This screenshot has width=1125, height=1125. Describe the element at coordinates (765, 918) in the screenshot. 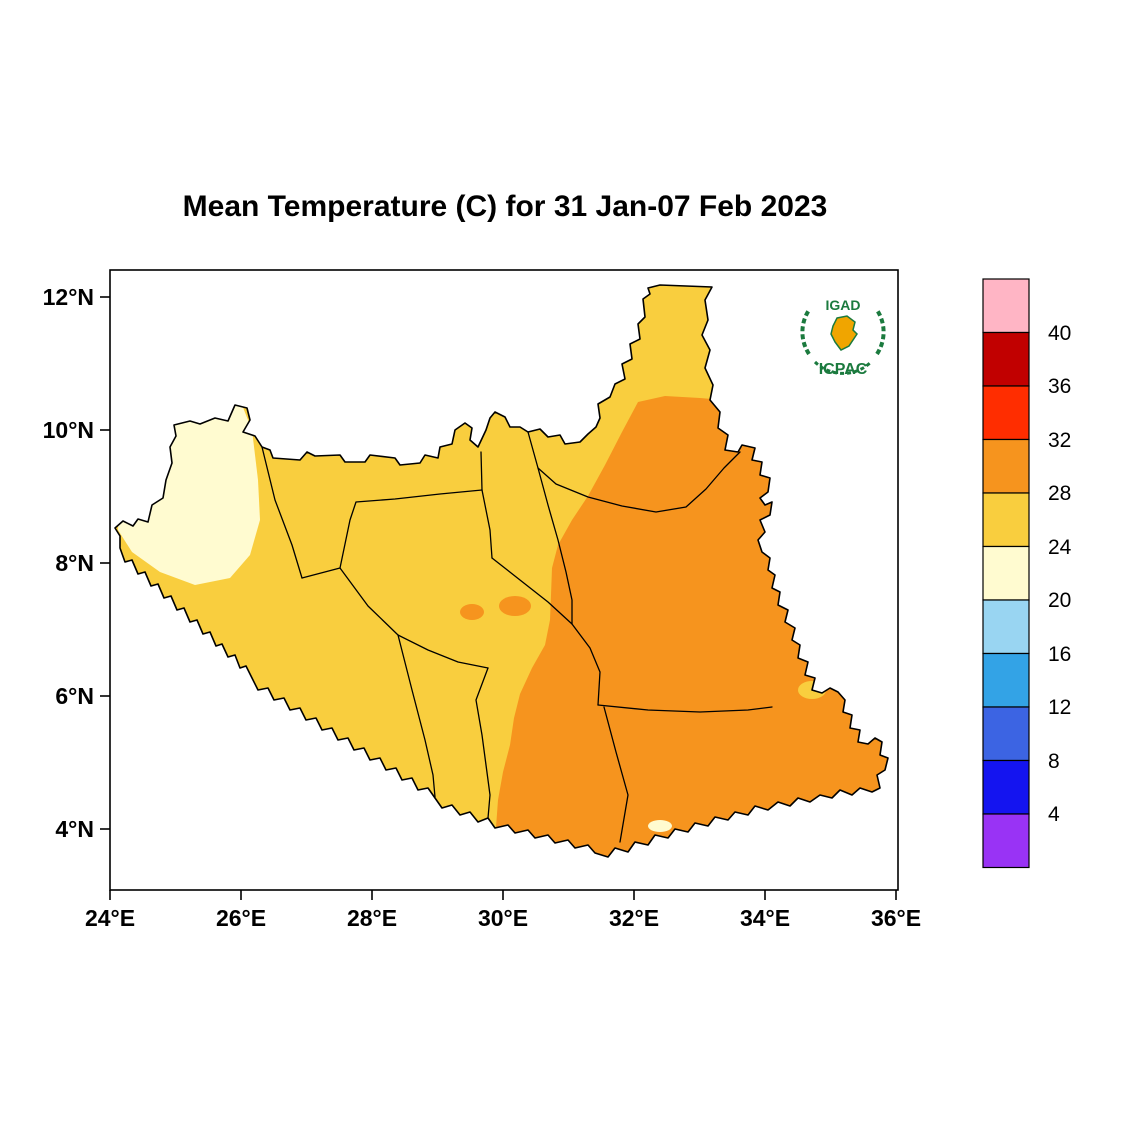

I see `x-tick-label: 34°E` at that location.